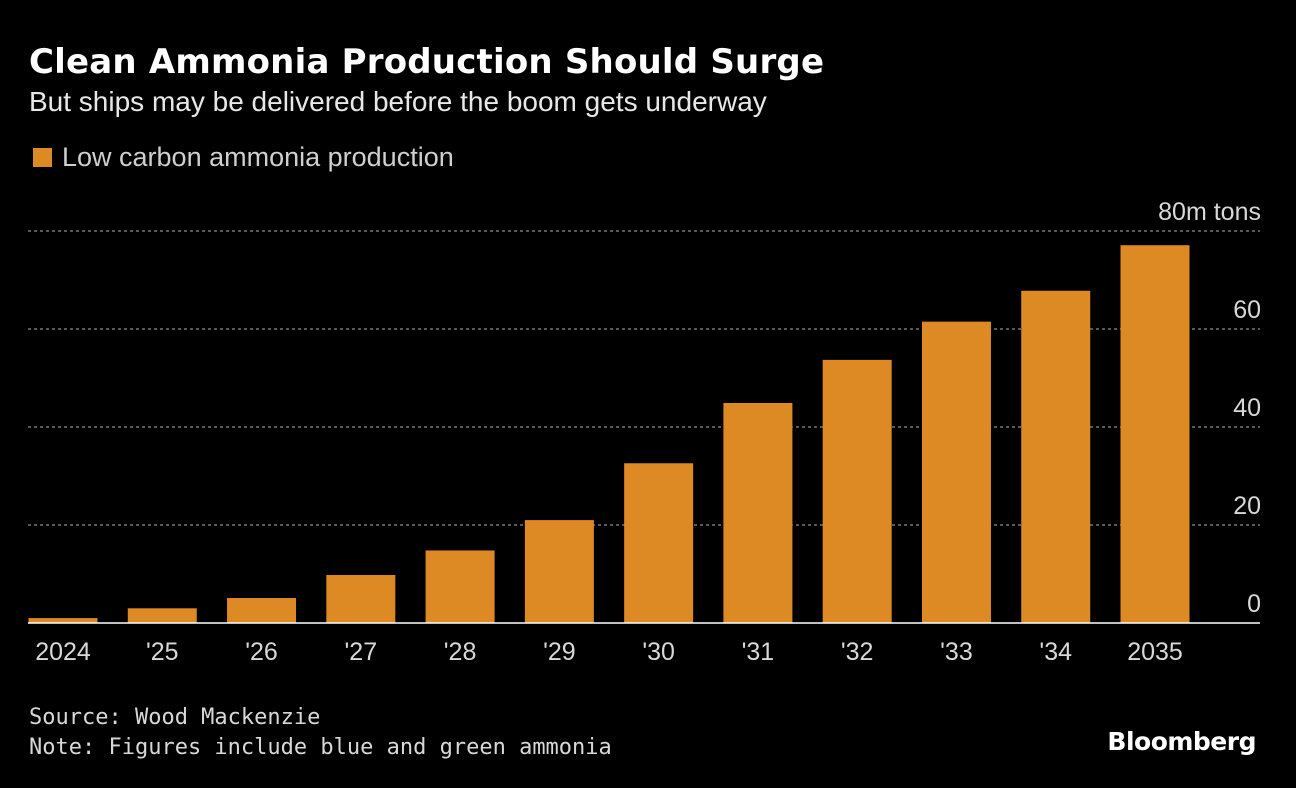 The width and height of the screenshot is (1296, 788). I want to click on x-tick-label: '30, so click(658, 652).